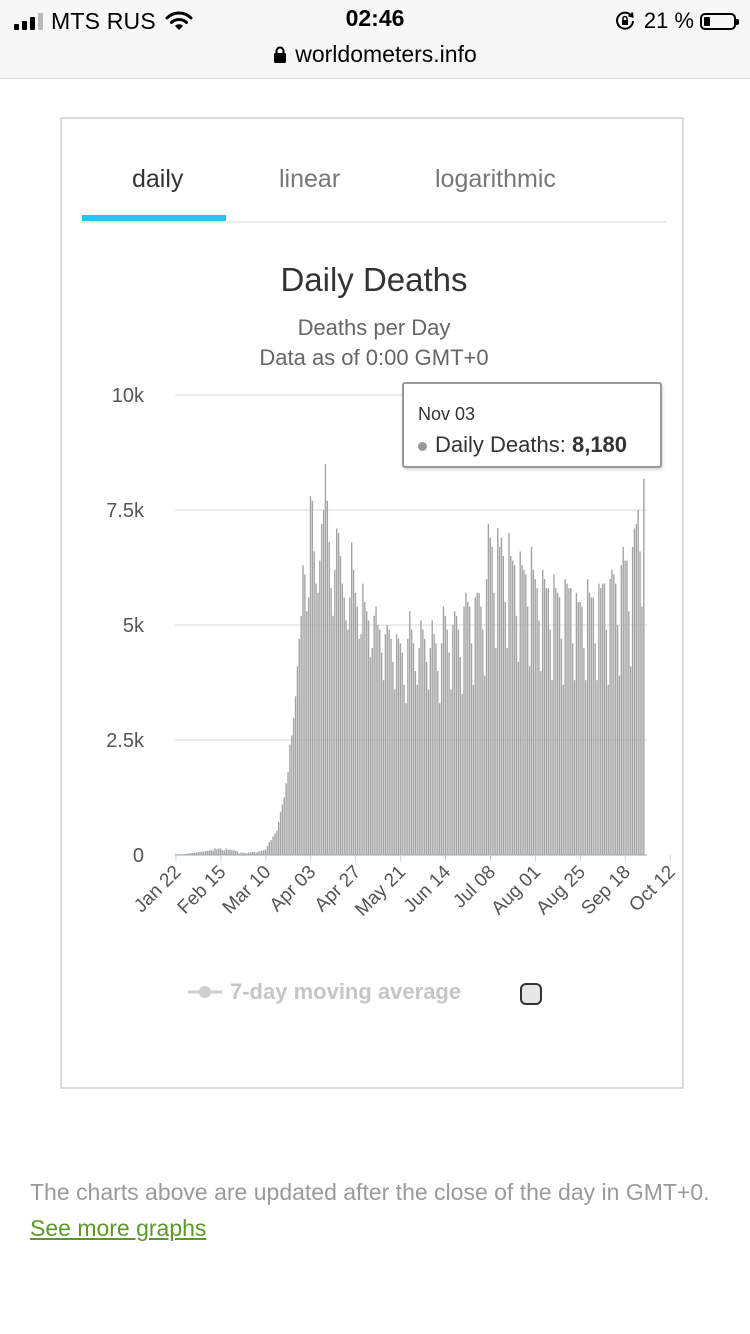 The height and width of the screenshot is (1334, 750). What do you see at coordinates (422, 446) in the screenshot?
I see `series-dot-icon` at bounding box center [422, 446].